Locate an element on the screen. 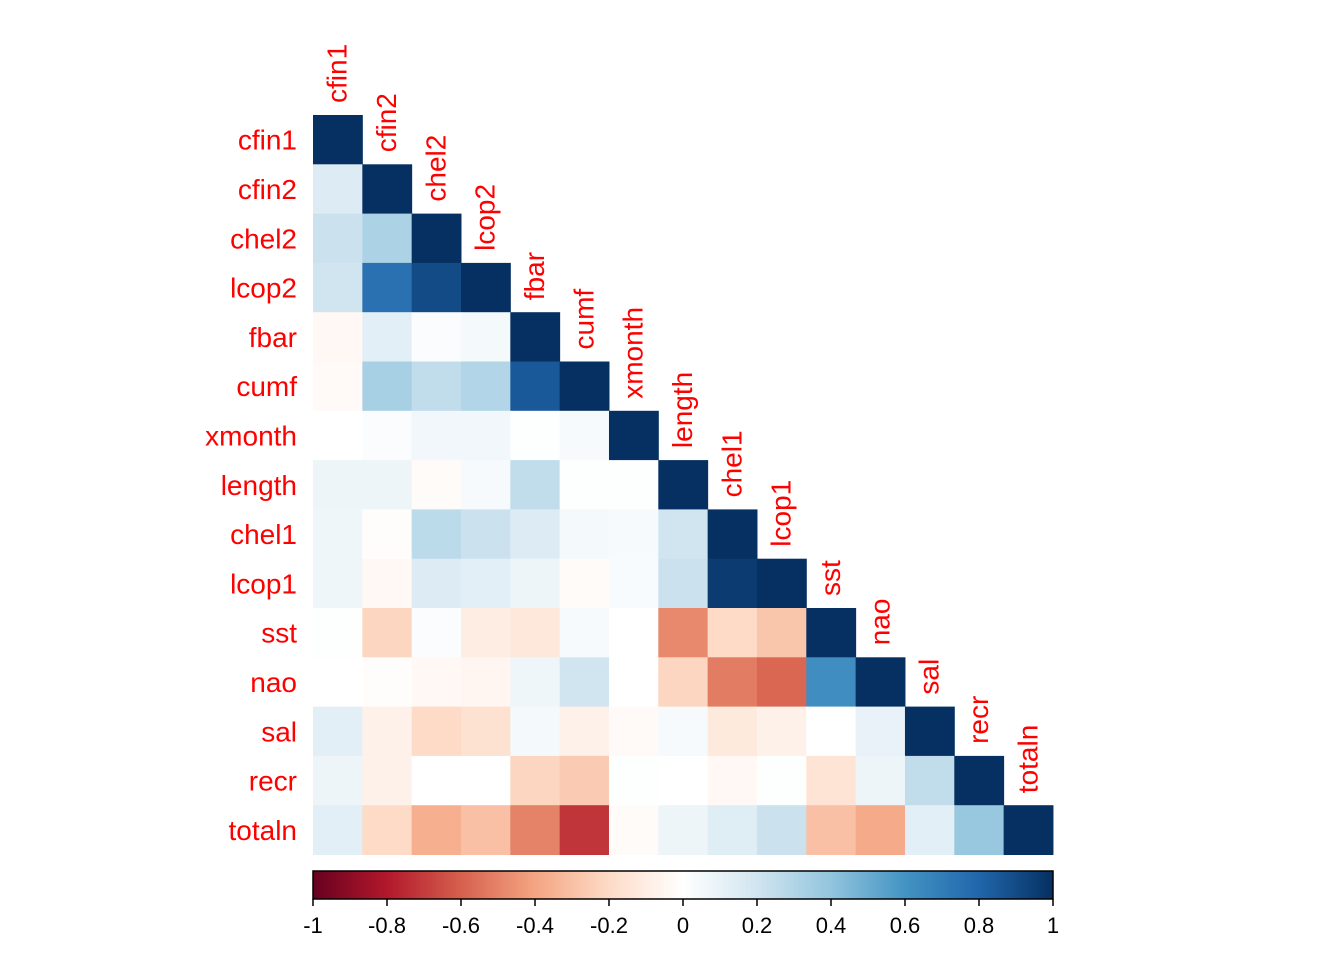 This screenshot has width=1344, height=960. cell-length-cumf is located at coordinates (584, 485).